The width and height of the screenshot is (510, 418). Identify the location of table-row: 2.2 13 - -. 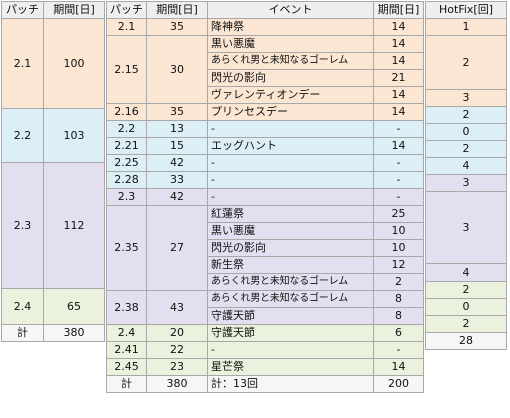
(265, 129).